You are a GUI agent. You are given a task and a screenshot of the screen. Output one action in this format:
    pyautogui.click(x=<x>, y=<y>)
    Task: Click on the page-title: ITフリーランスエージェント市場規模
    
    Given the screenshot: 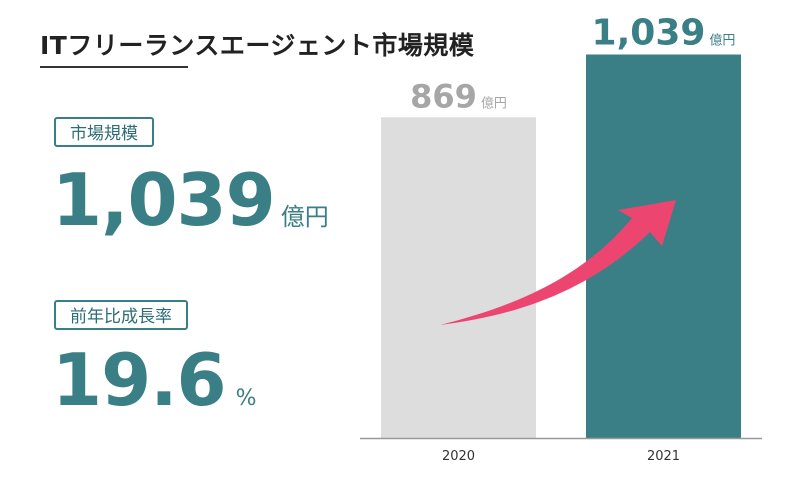 What is the action you would take?
    pyautogui.click(x=257, y=45)
    